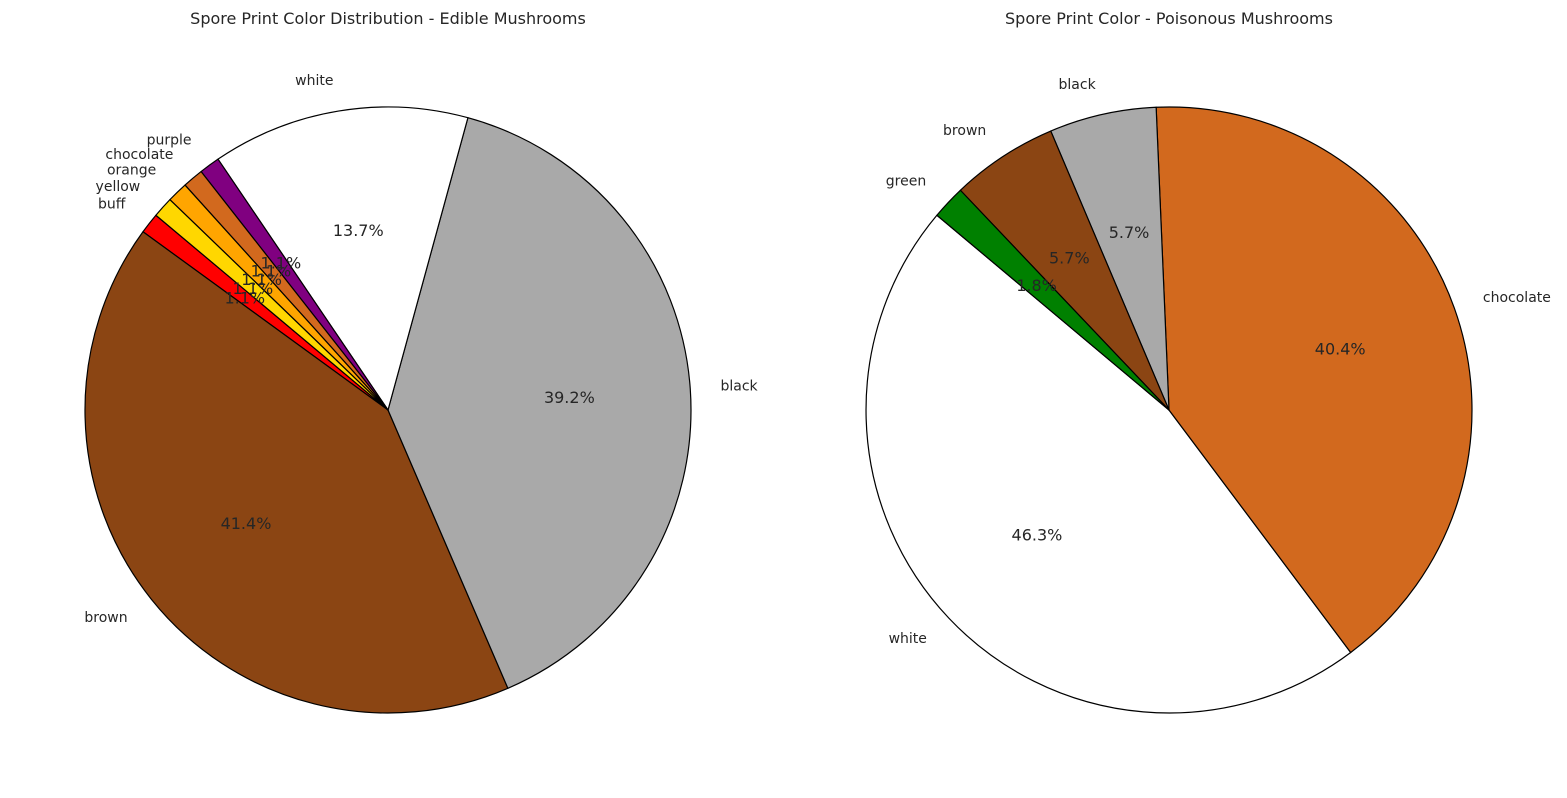 Image resolution: width=1567 pixels, height=798 pixels. What do you see at coordinates (131, 170) in the screenshot?
I see `edible-label-orange: orange` at bounding box center [131, 170].